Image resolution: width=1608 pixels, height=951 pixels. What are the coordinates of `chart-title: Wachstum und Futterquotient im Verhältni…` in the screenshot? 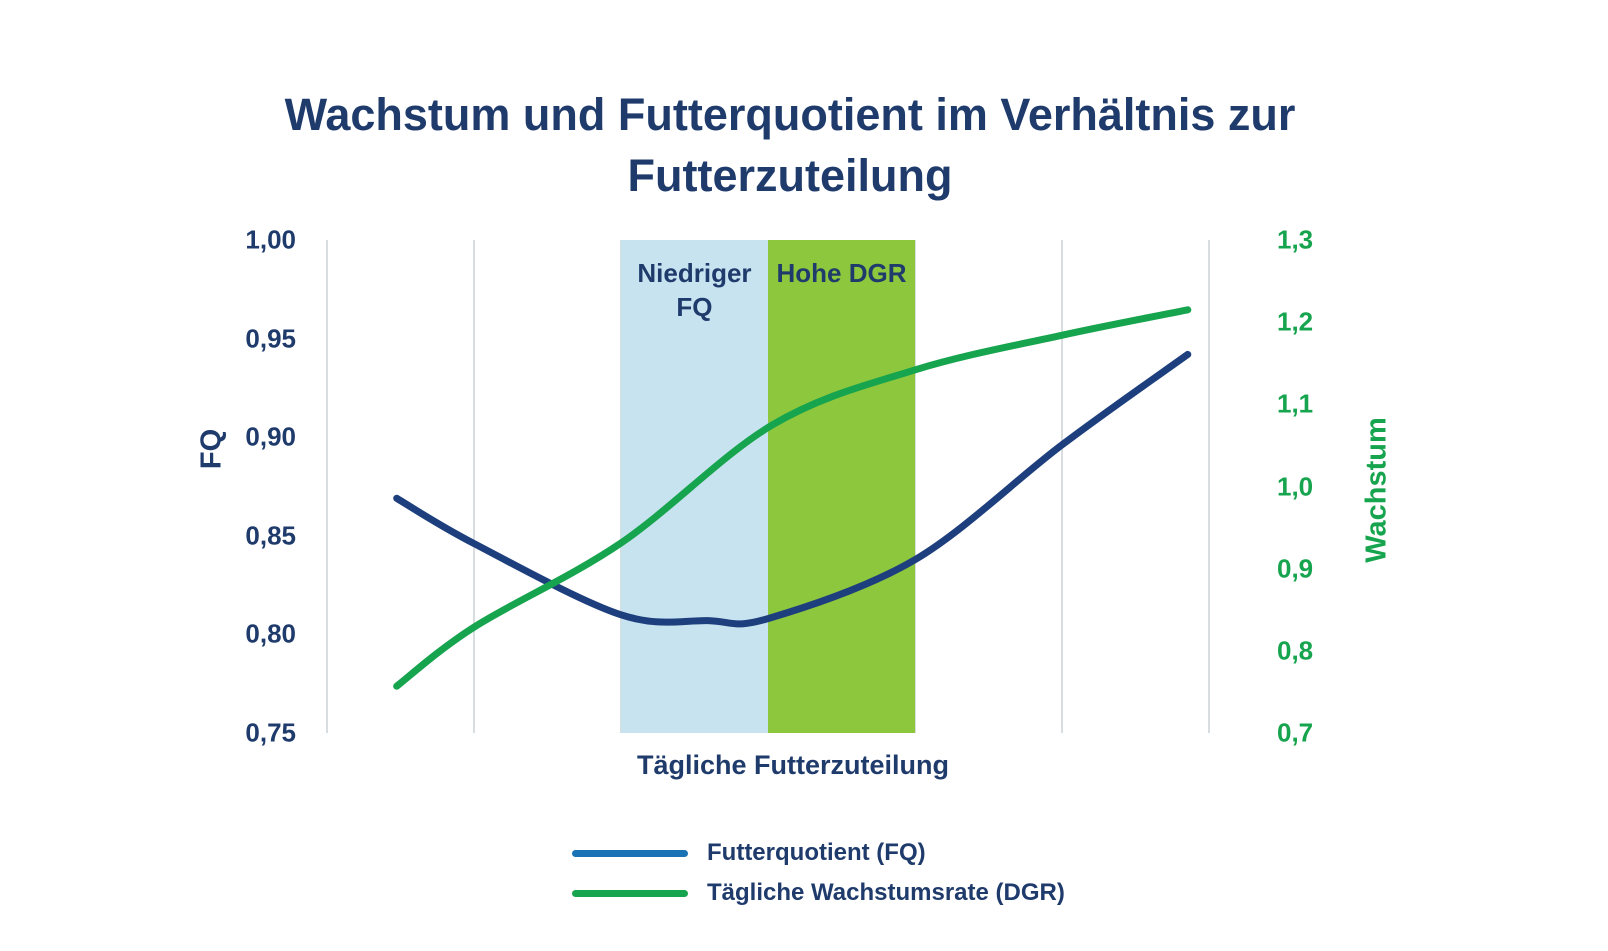 It's located at (790, 145).